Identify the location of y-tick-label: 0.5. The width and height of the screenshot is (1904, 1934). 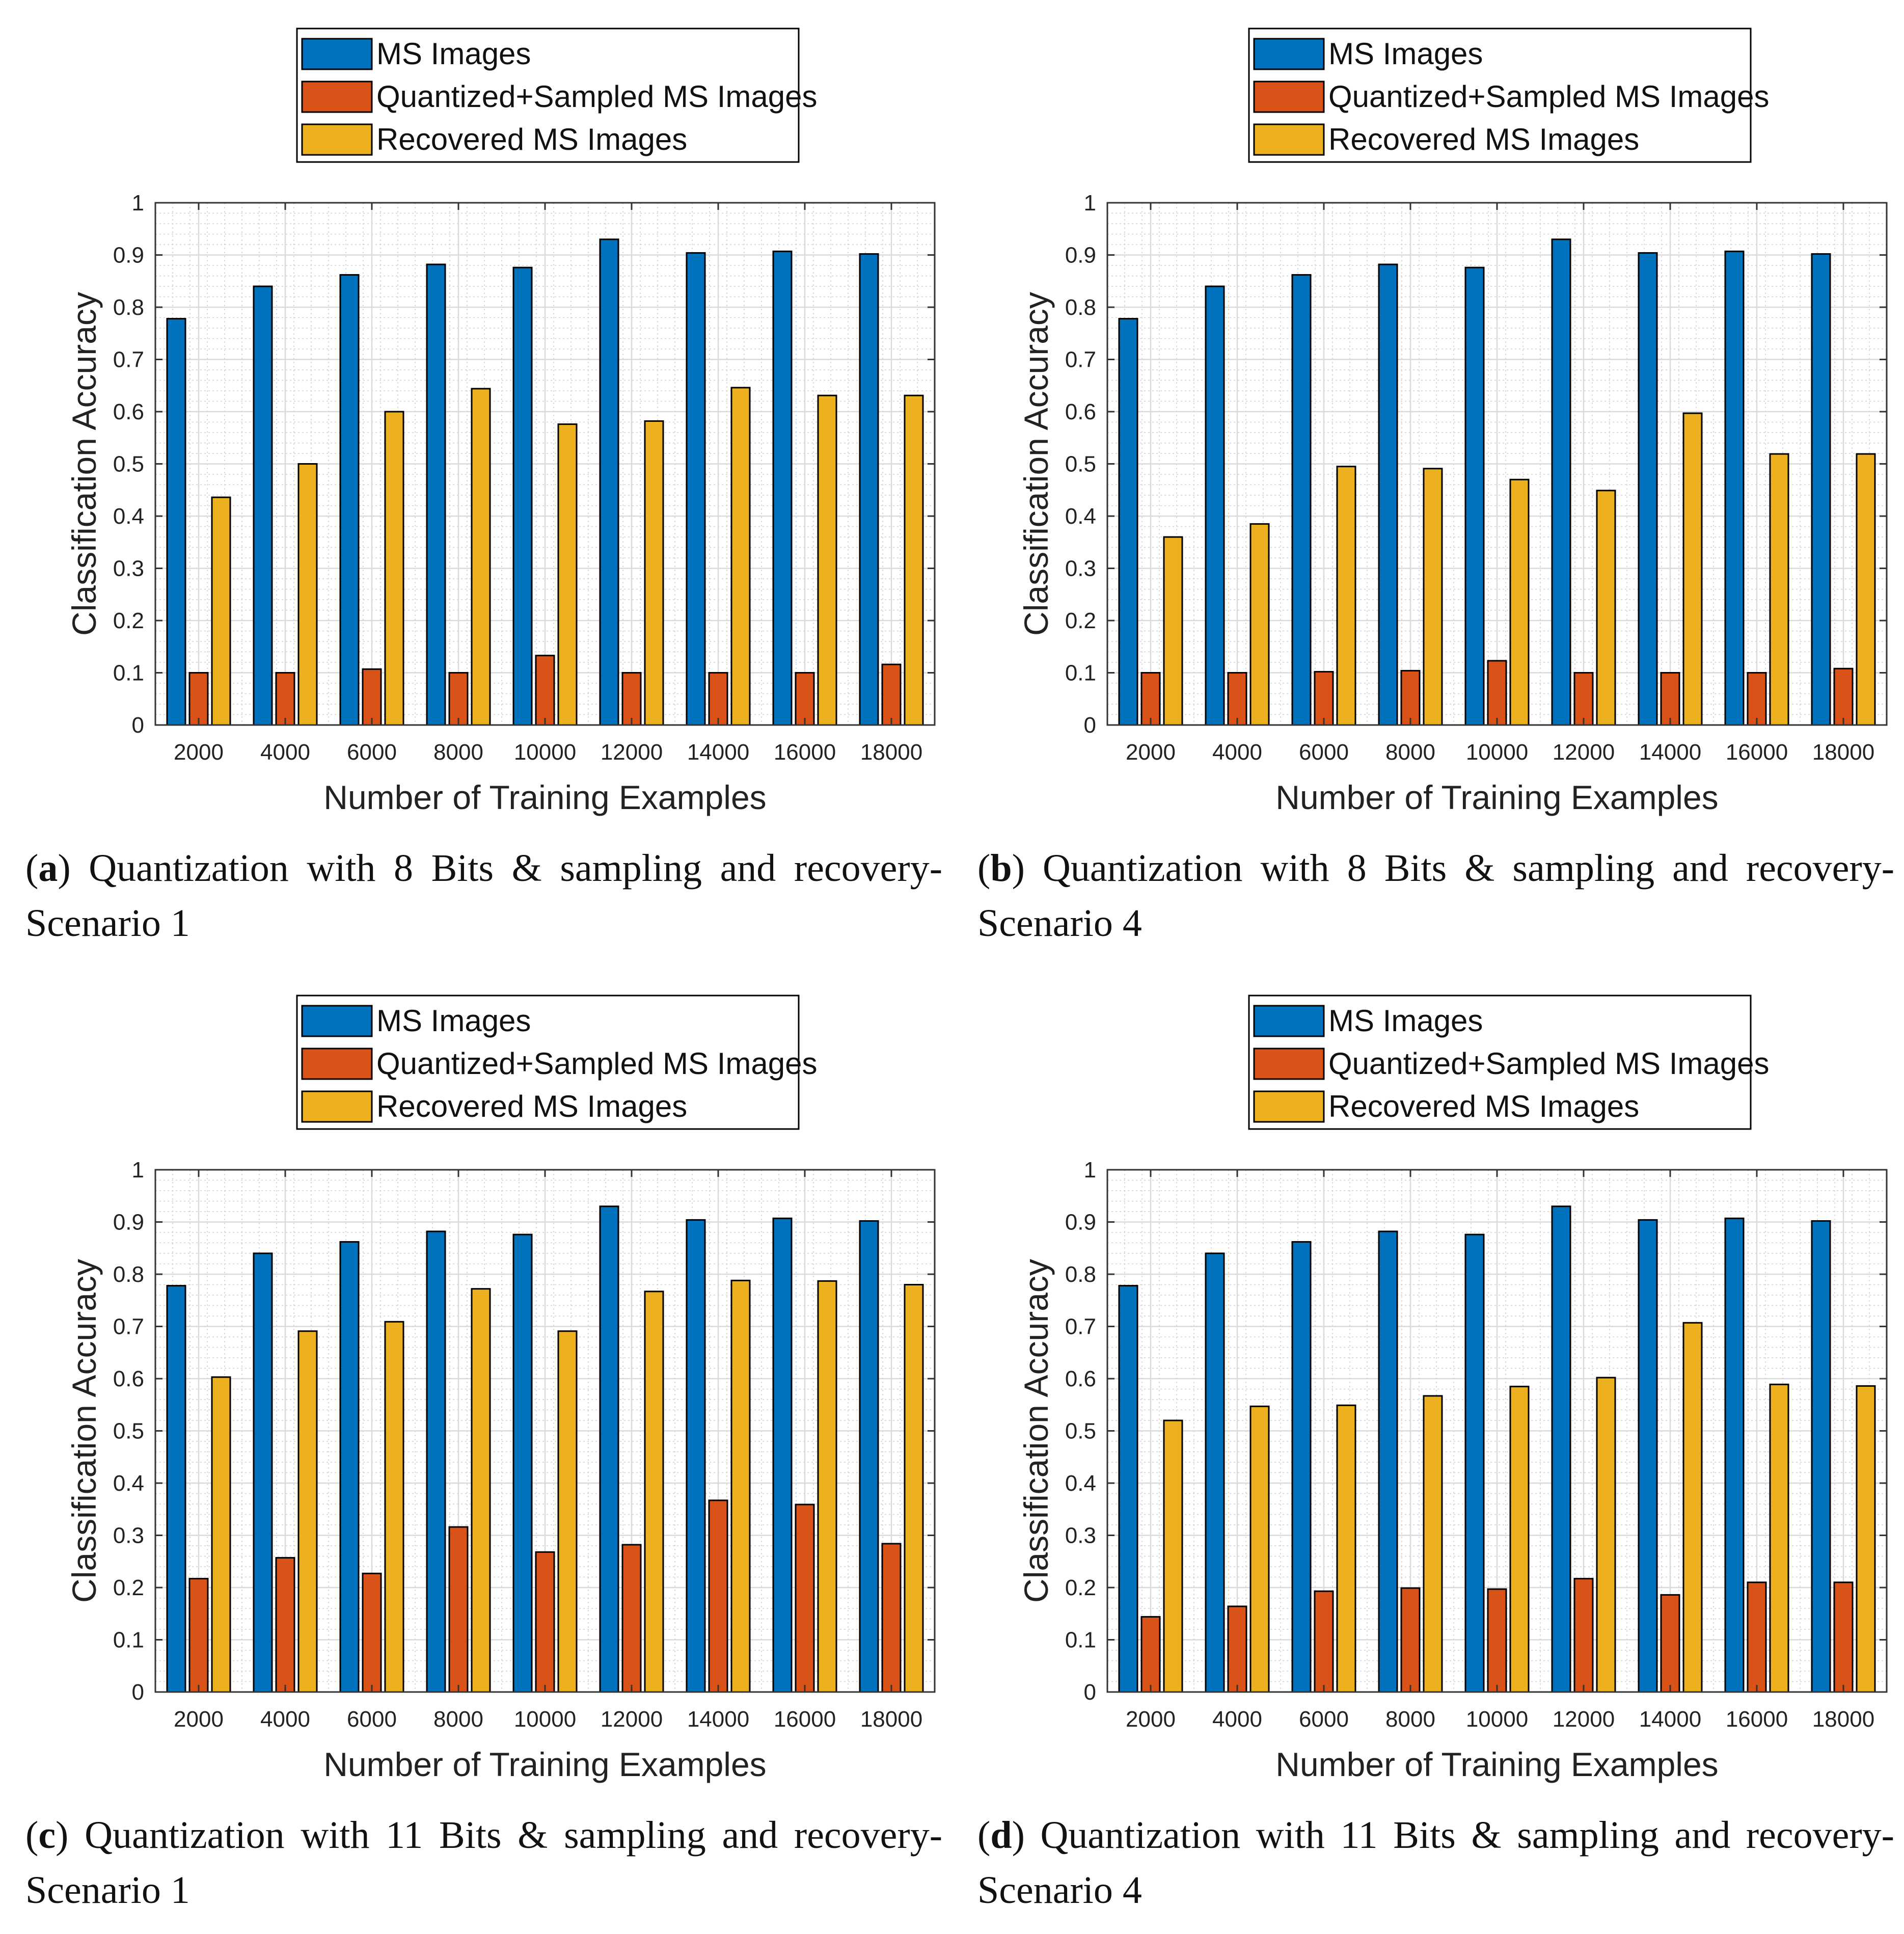
(1080, 1431).